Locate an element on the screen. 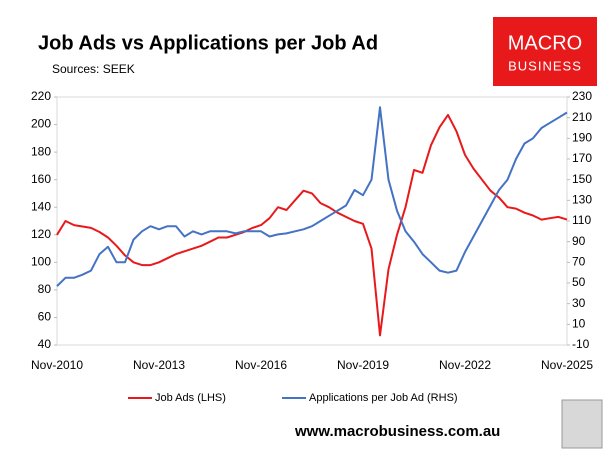 This screenshot has height=457, width=612. y2-tick-label: 150 is located at coordinates (582, 179).